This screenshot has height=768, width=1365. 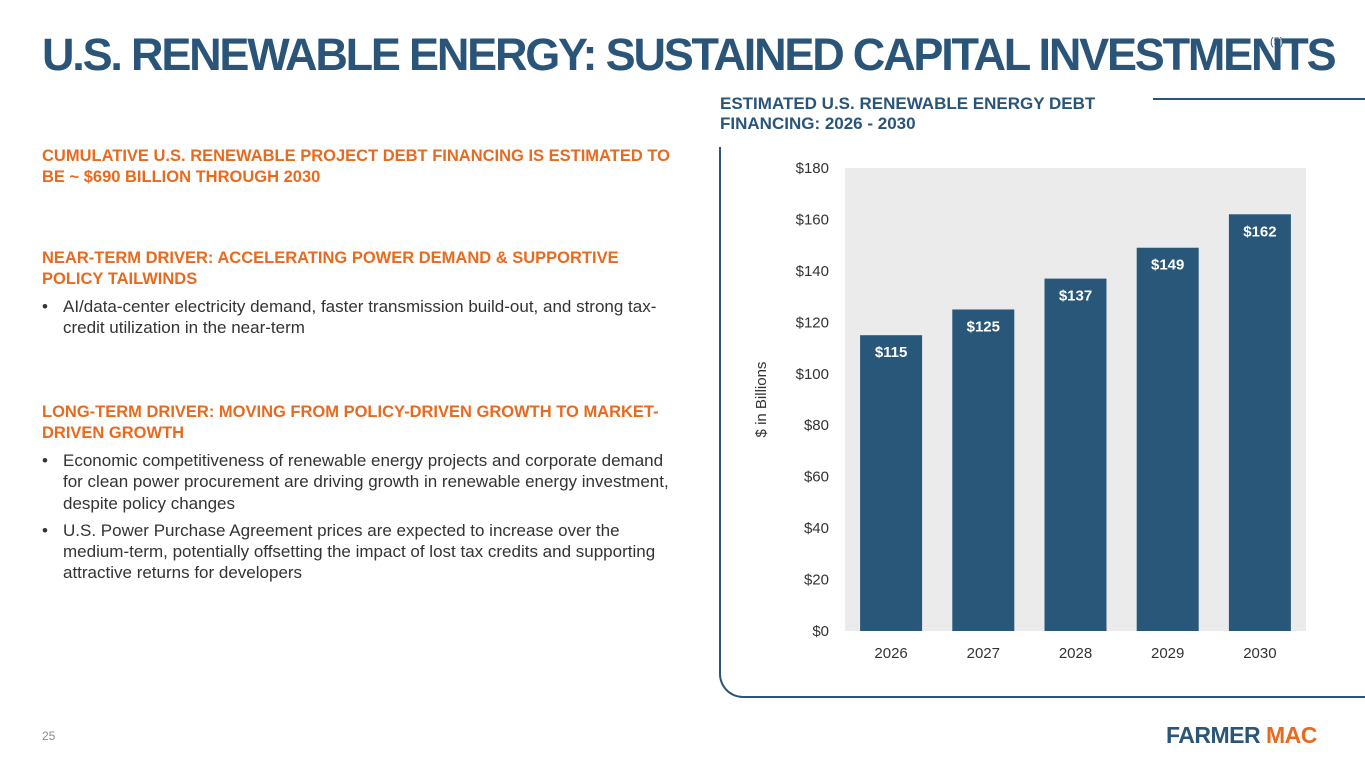 What do you see at coordinates (1213, 735) in the screenshot?
I see `logo-text-primary: FARMER` at bounding box center [1213, 735].